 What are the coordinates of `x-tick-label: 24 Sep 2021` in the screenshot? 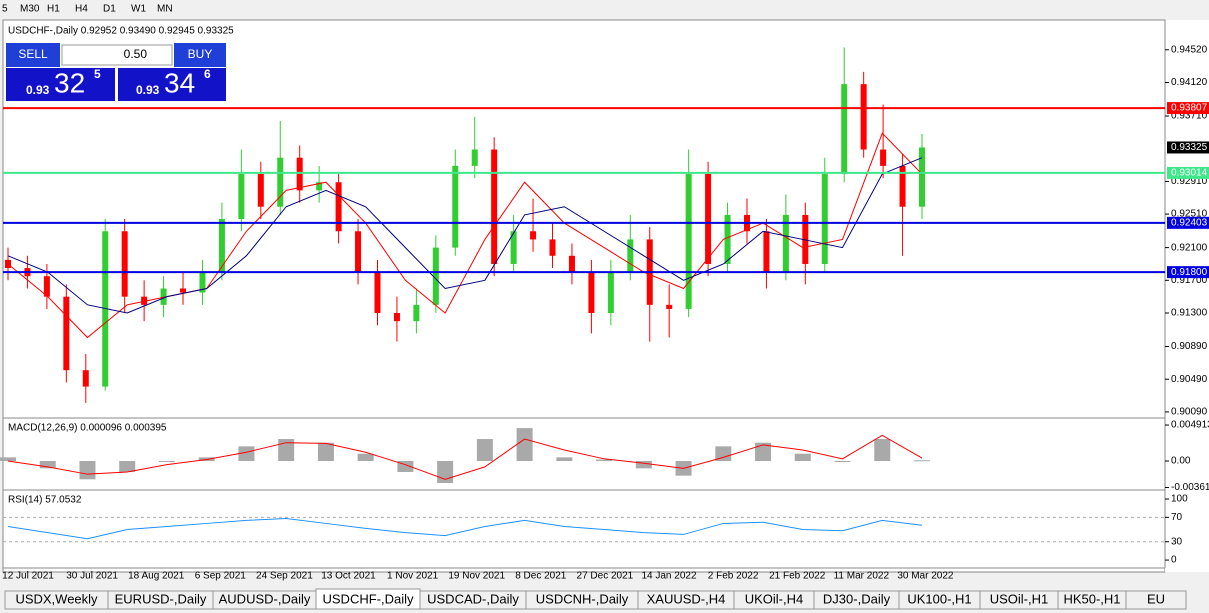 It's located at (284, 576).